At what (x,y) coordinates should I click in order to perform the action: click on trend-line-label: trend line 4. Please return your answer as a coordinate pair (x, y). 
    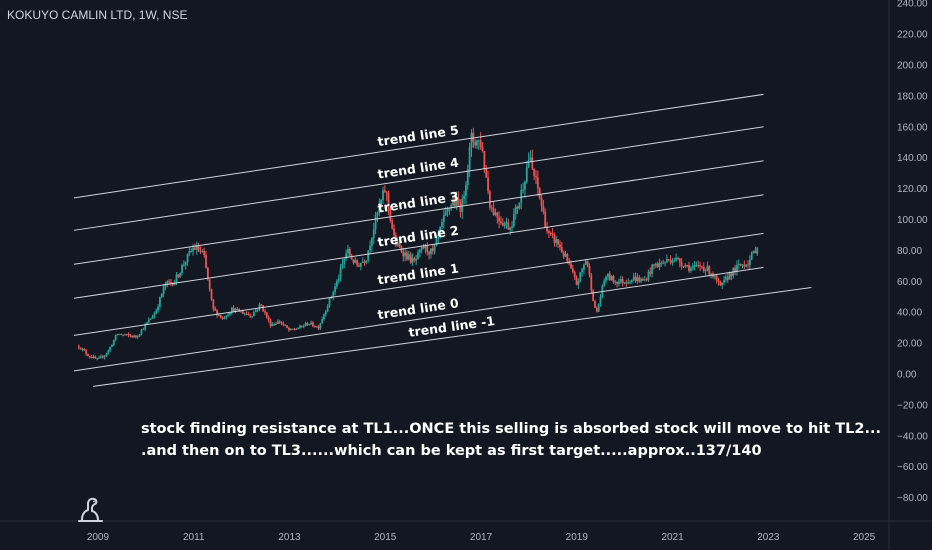
    Looking at the image, I should click on (418, 168).